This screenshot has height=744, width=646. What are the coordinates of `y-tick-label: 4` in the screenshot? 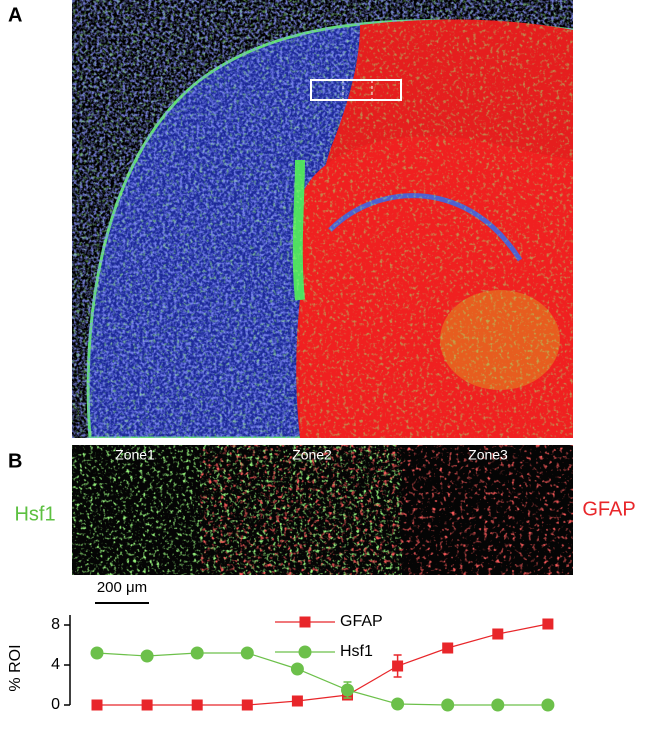 It's located at (55, 664).